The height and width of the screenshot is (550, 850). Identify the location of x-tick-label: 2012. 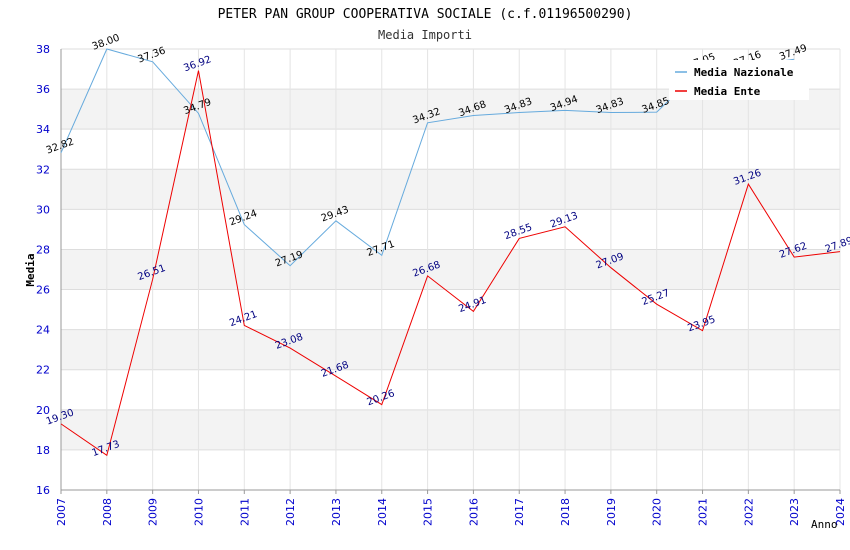
(290, 512).